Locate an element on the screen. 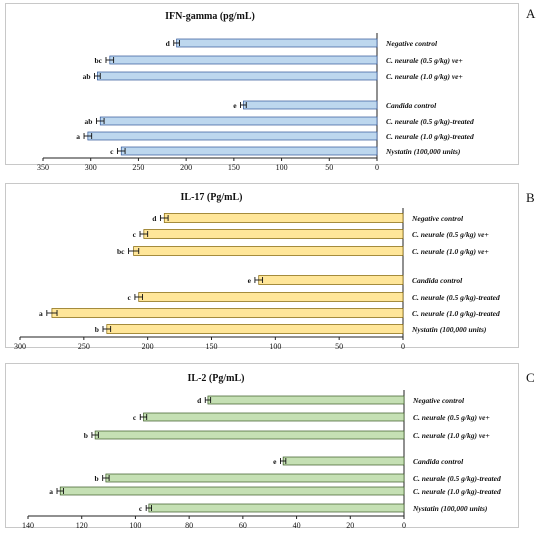 The image size is (550, 535). panel-letter-c: C is located at coordinates (530, 377).